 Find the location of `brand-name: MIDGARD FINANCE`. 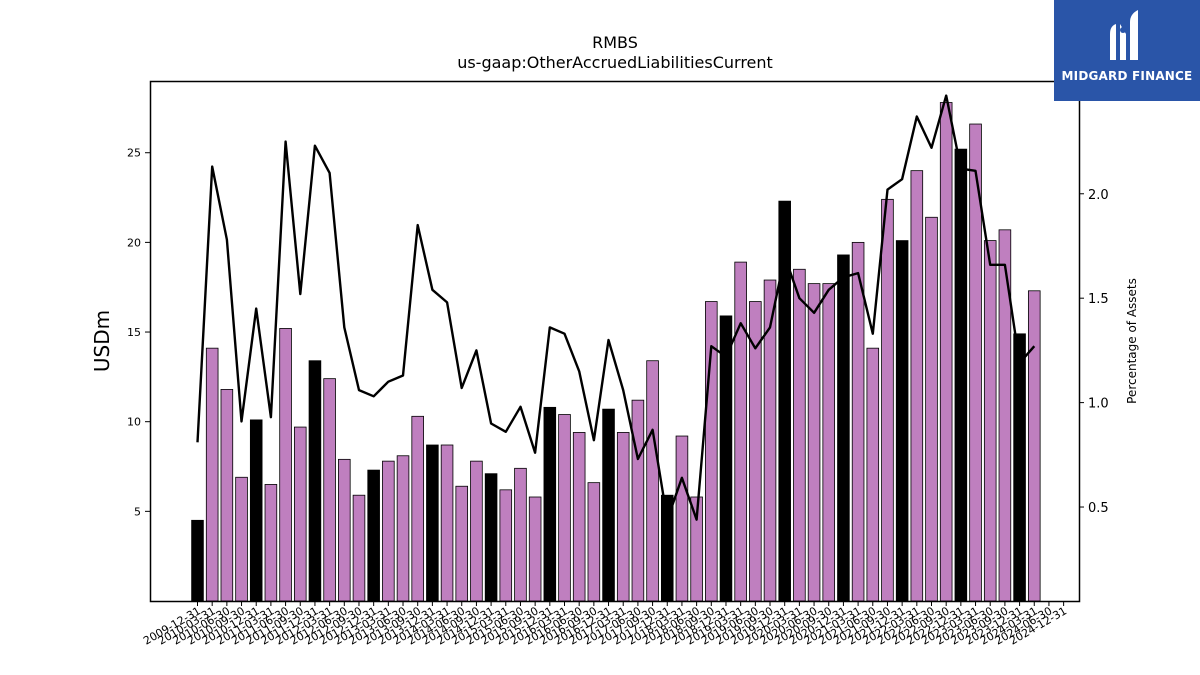

brand-name: MIDGARD FINANCE is located at coordinates (1127, 76).